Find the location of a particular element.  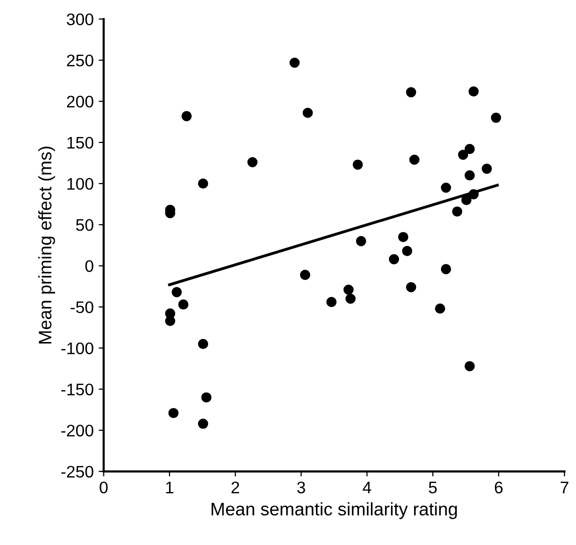

y-tick-label: -150 is located at coordinates (77, 390).